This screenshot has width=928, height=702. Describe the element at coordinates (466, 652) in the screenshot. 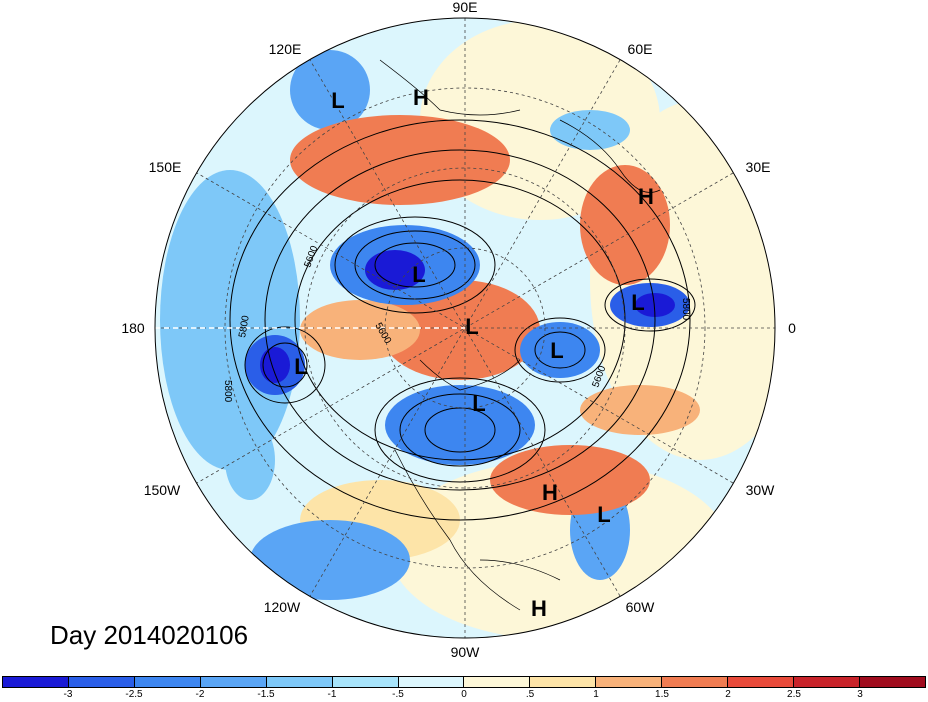

I see `lon-label: 90W` at that location.